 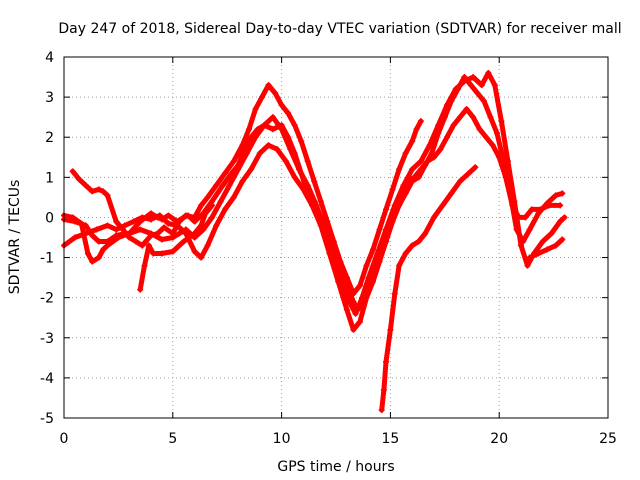 I want to click on y-tick-label: -4, so click(x=47, y=379).